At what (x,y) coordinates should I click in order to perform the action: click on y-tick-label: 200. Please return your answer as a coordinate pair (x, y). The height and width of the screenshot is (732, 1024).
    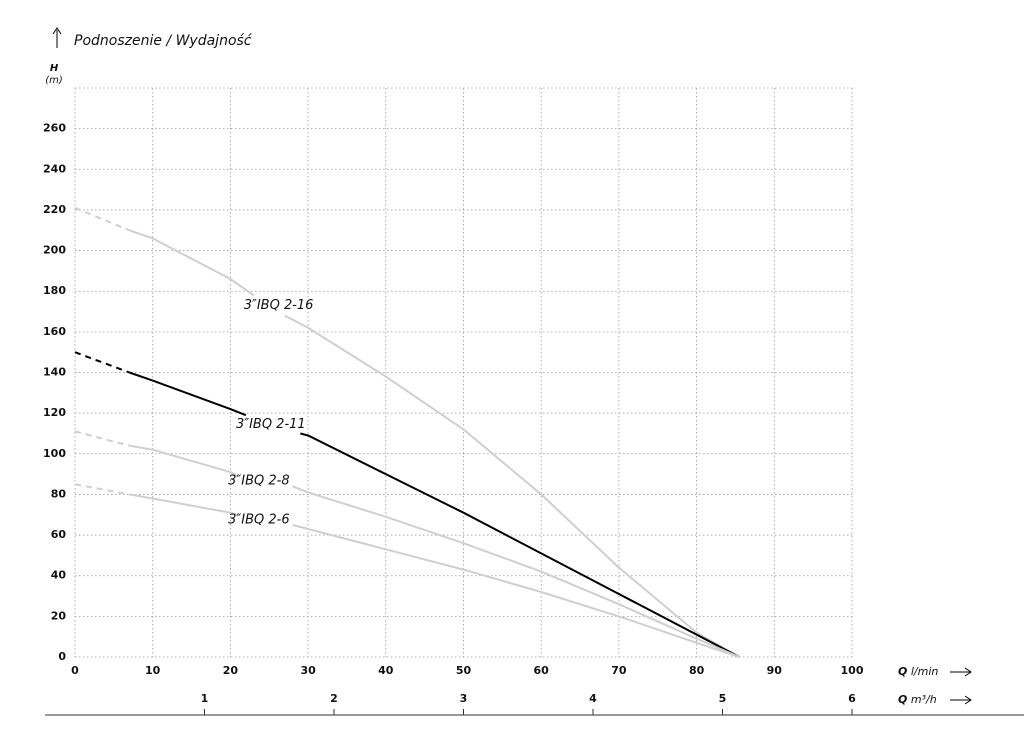
    Looking at the image, I should click on (54, 250).